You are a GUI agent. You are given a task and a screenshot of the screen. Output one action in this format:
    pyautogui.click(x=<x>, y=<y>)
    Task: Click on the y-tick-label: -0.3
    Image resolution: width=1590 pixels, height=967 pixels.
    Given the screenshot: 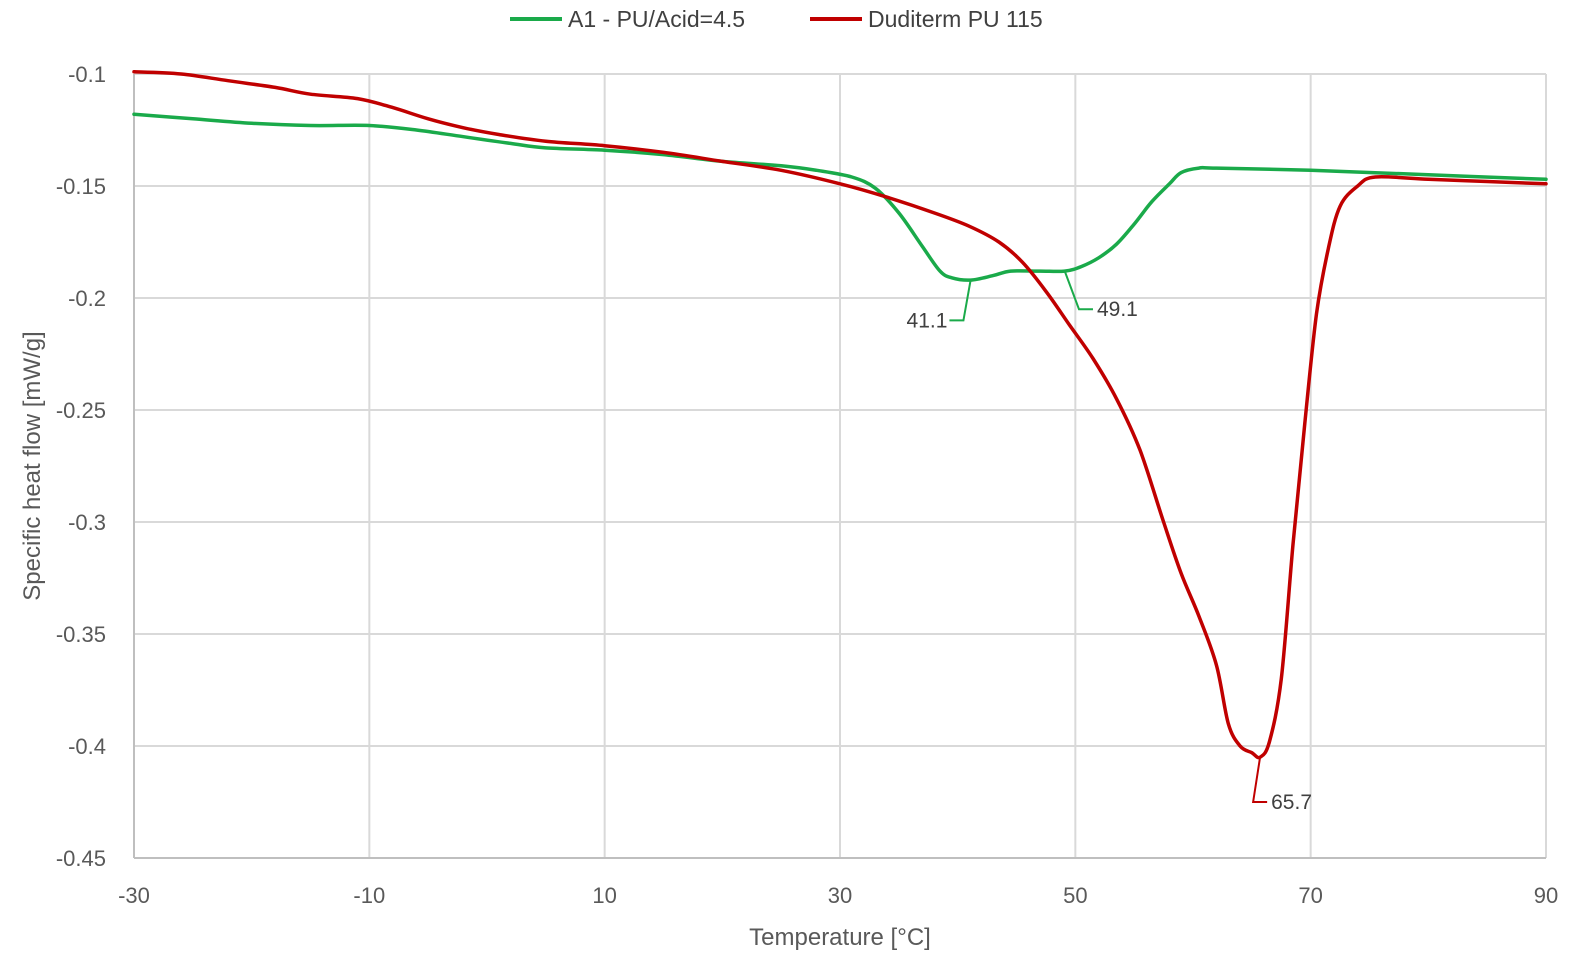 What is the action you would take?
    pyautogui.click(x=87, y=522)
    